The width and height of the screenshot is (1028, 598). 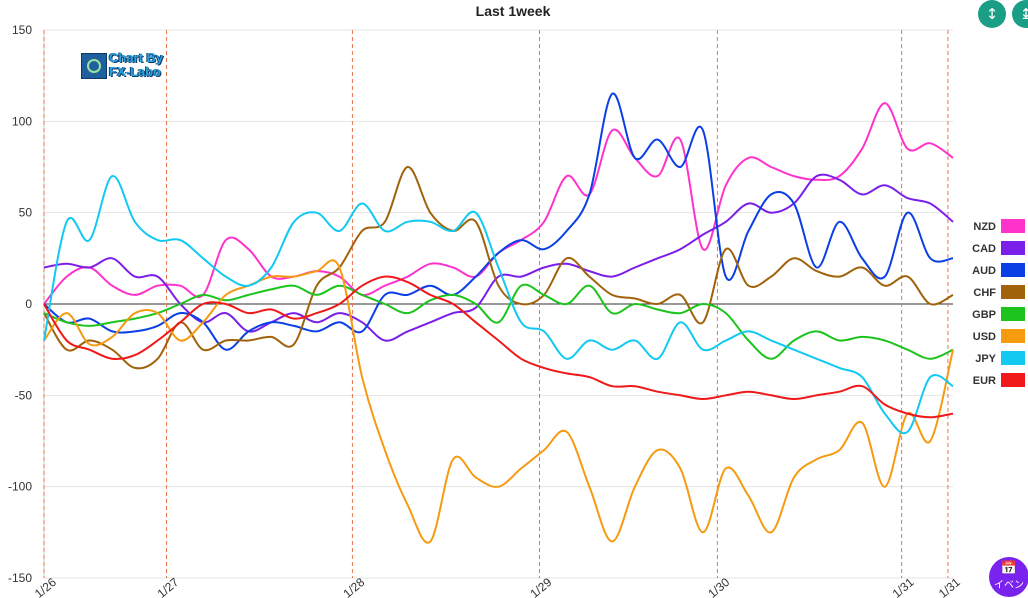 I want to click on legend-label-usd: USD, so click(x=984, y=337).